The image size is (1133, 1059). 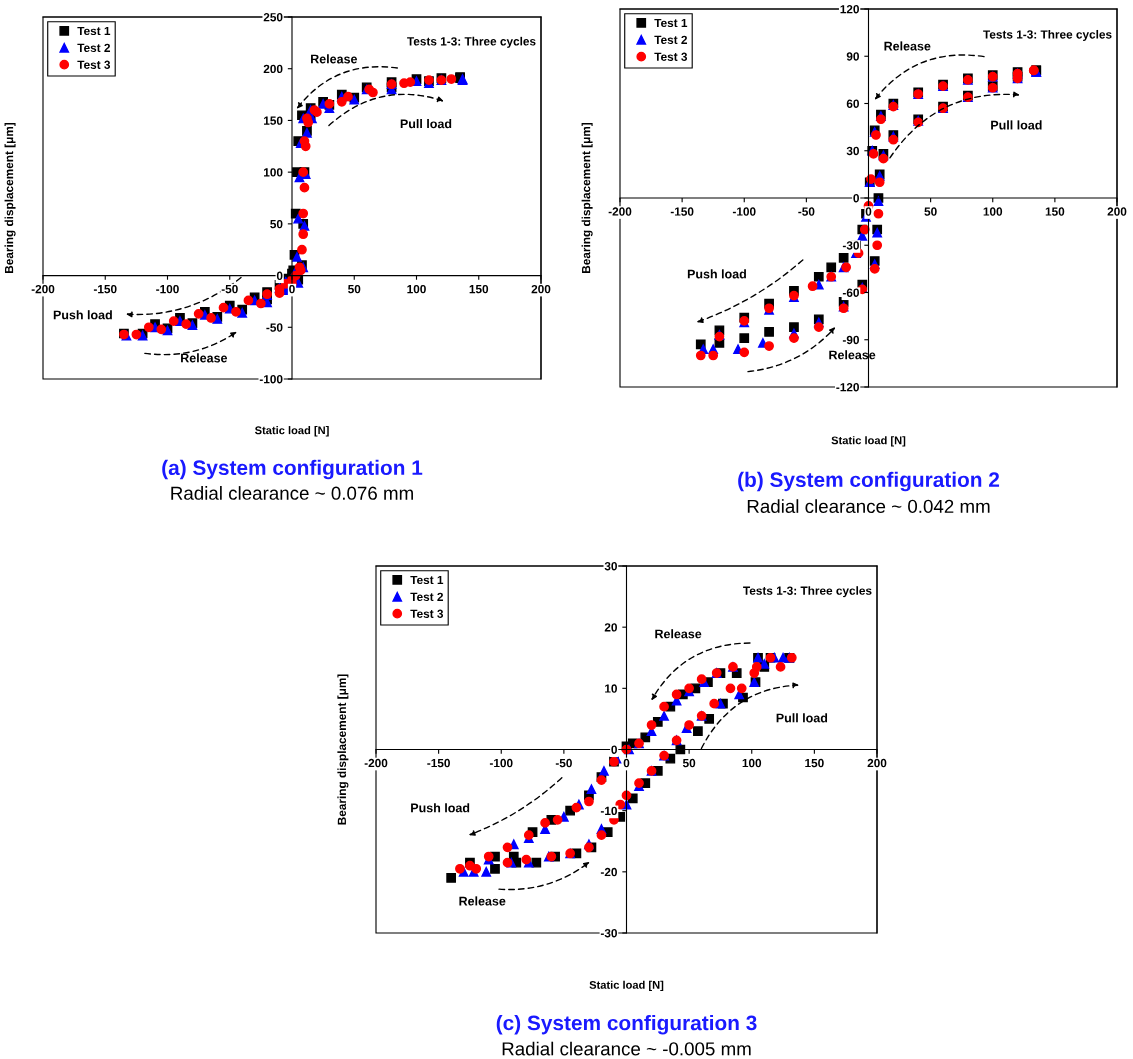 I want to click on y-tick-label: 60, so click(x=852, y=103).